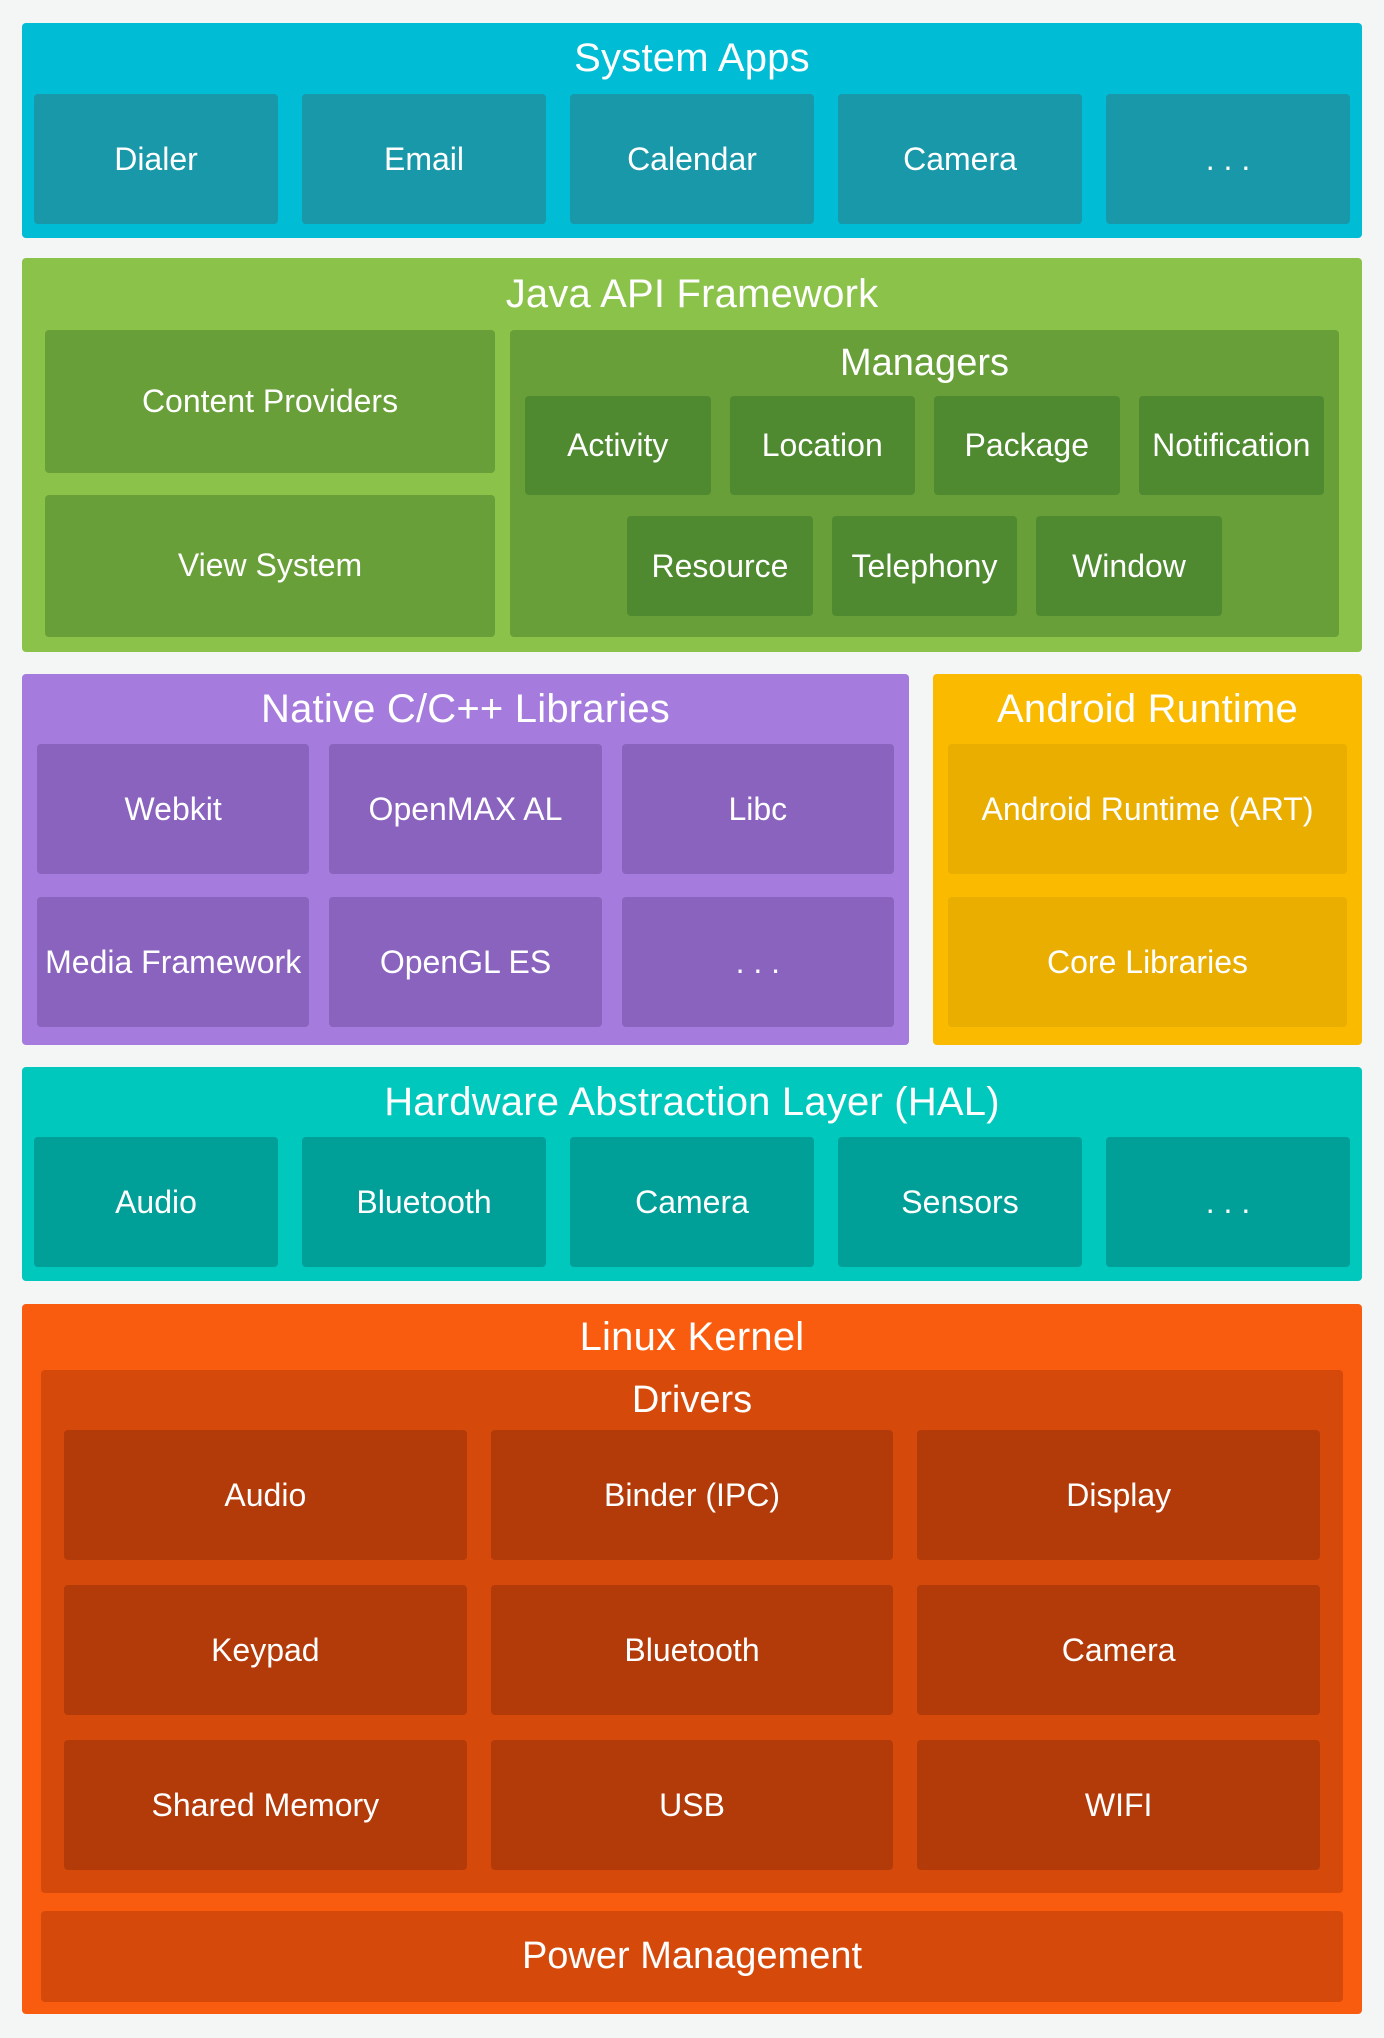 The image size is (1384, 2038). What do you see at coordinates (1231, 445) in the screenshot?
I see `box-notification-manager: Notification` at bounding box center [1231, 445].